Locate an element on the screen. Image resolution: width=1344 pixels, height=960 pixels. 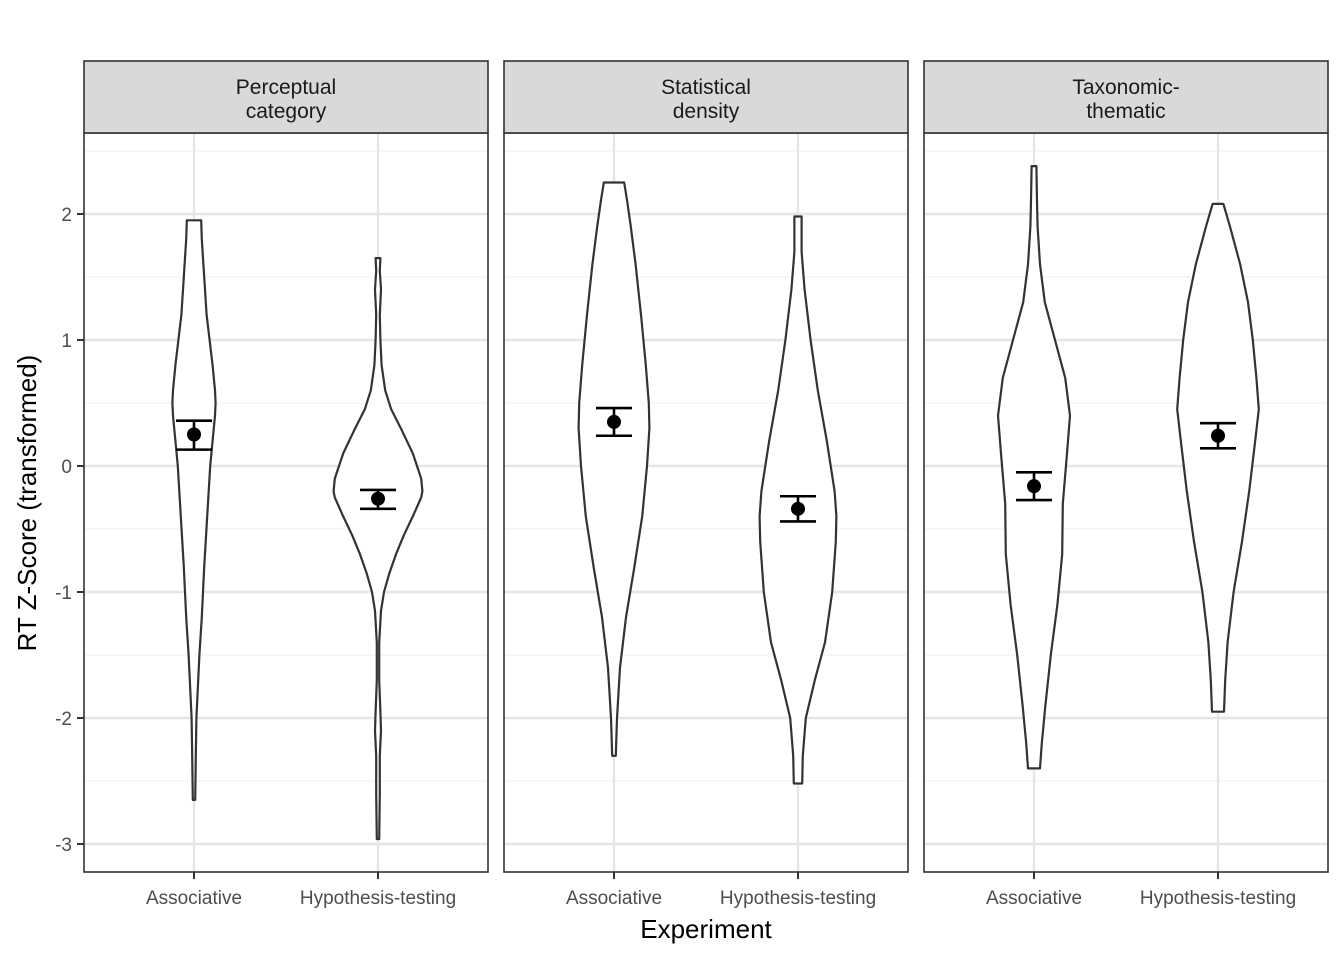
y-tick-label: -2 is located at coordinates (63, 719).